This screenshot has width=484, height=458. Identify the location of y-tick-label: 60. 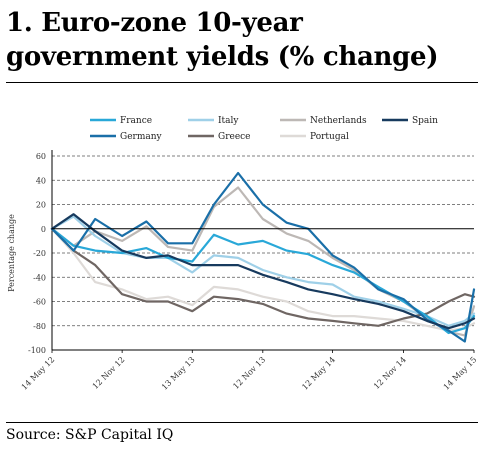
(41, 156).